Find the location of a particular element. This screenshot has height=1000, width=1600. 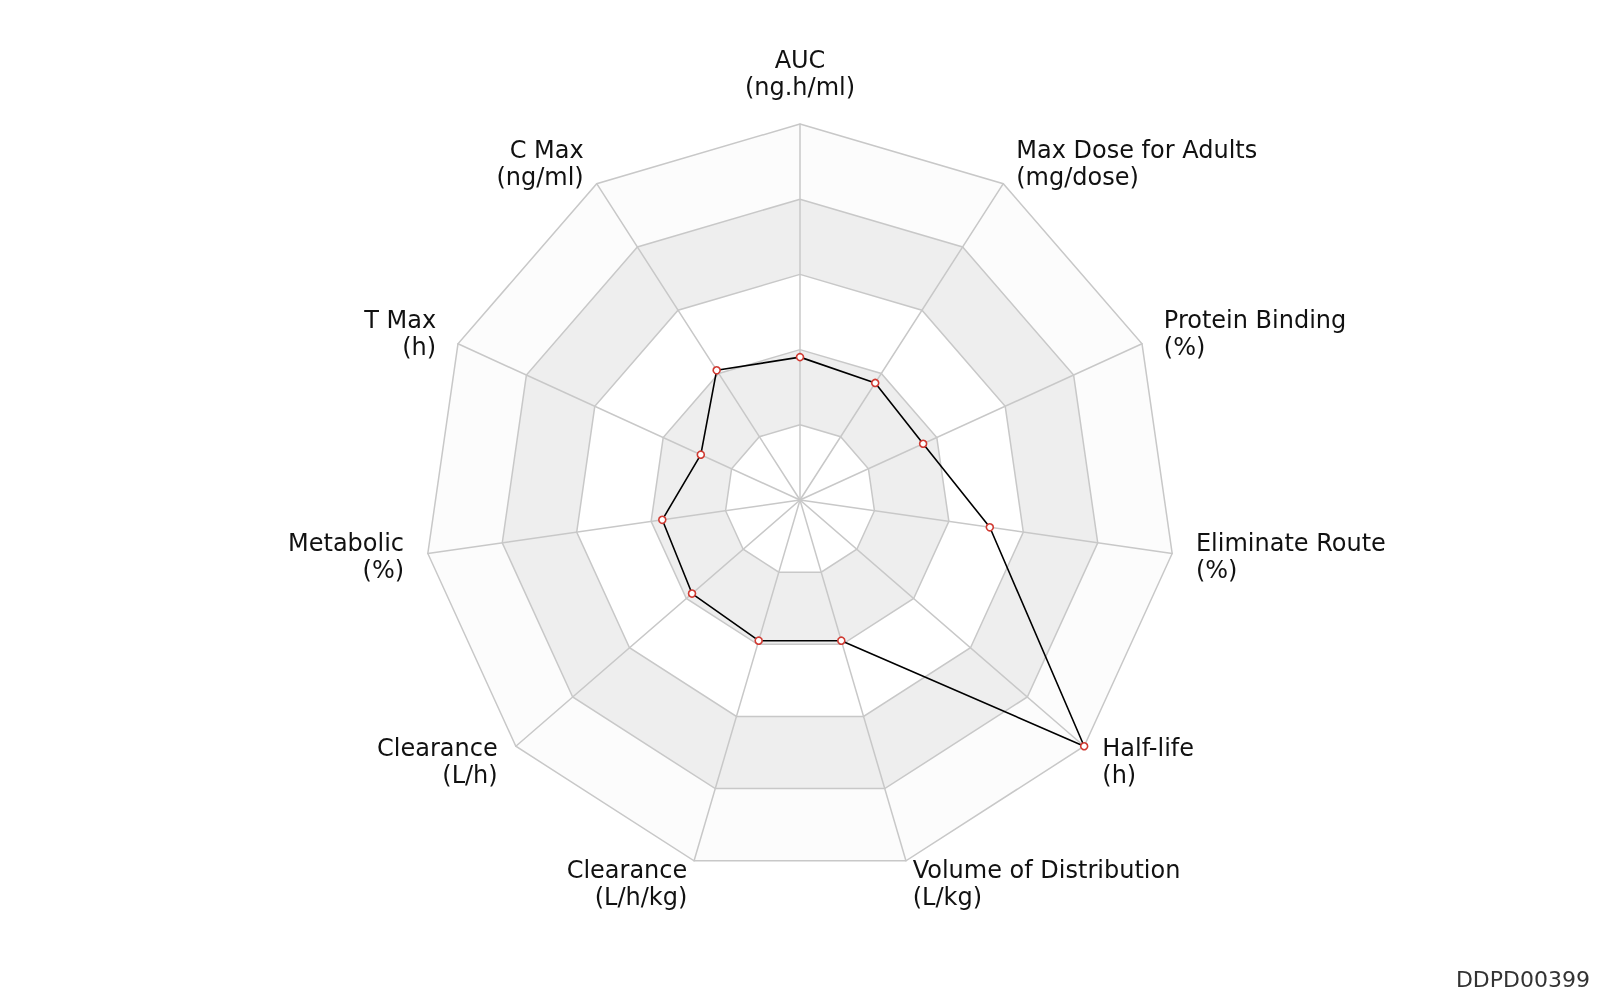

spoke-label: Volume of Distribution (L/kg) is located at coordinates (1046, 884).